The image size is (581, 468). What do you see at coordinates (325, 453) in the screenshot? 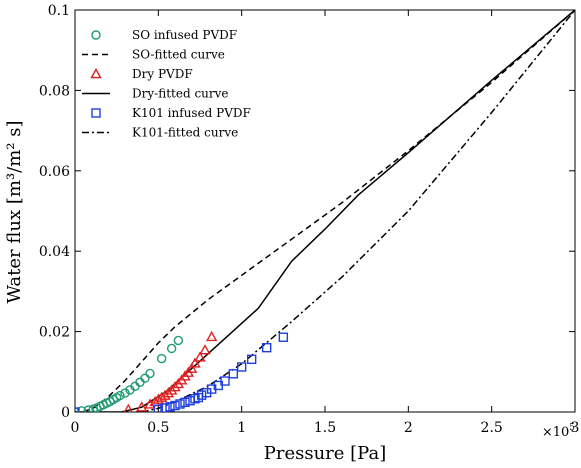
I see `x-axis-label: Pressure [Pa]` at bounding box center [325, 453].